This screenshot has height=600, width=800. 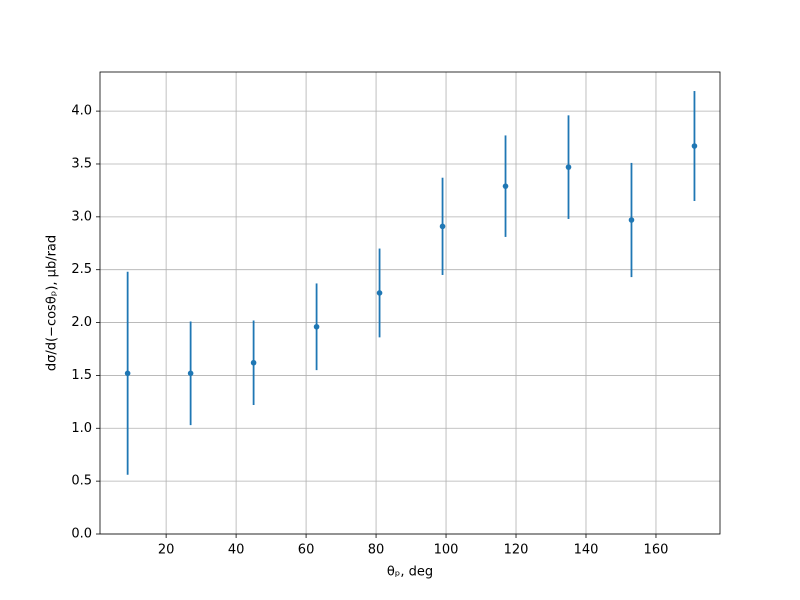 I want to click on x-tick-label: 140, so click(x=586, y=550).